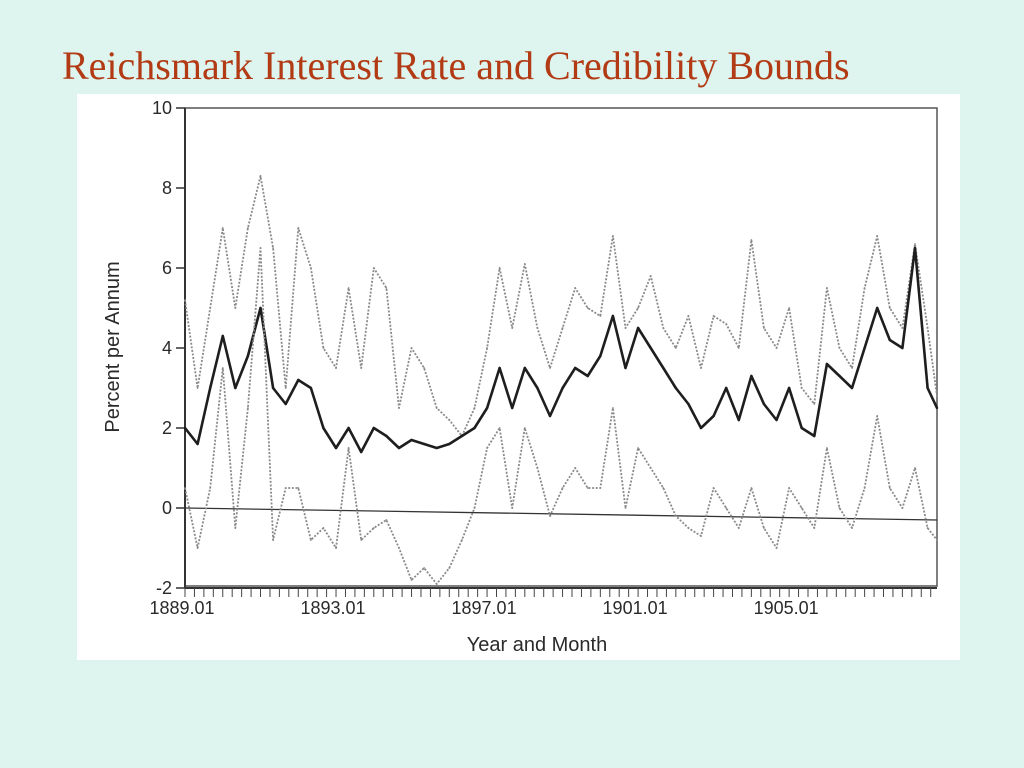 The height and width of the screenshot is (768, 1024). I want to click on x-tick-label: 1901.01, so click(635, 608).